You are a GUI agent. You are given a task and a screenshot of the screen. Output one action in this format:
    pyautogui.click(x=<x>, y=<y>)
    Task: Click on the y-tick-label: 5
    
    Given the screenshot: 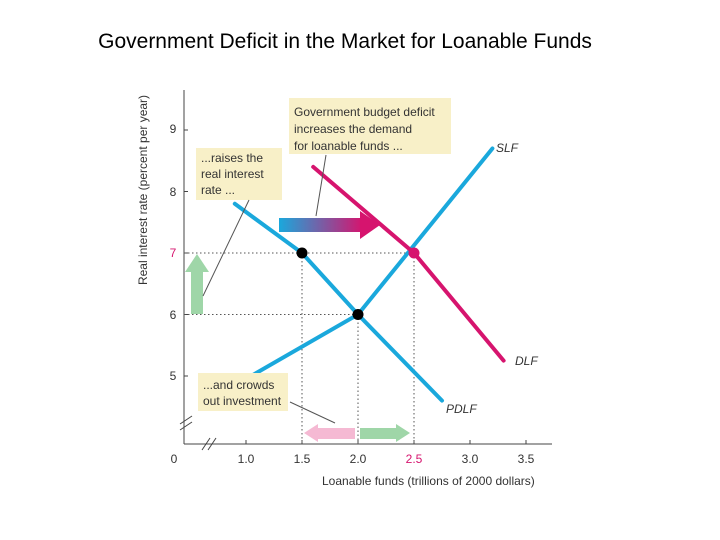 What is the action you would take?
    pyautogui.click(x=173, y=376)
    